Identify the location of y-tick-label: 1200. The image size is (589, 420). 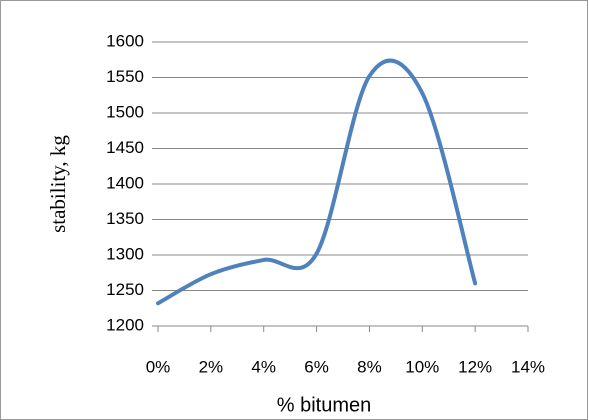
(125, 324).